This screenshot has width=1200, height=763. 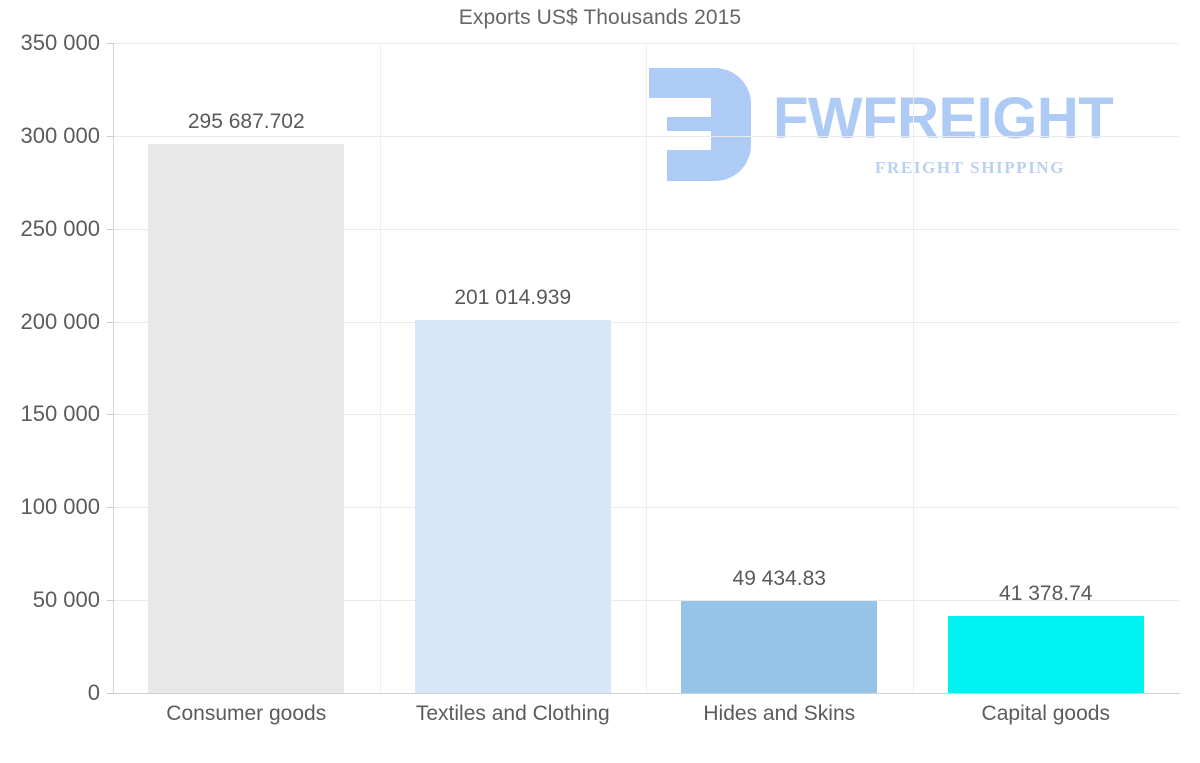 What do you see at coordinates (779, 713) in the screenshot?
I see `x-axis-tick-label: Hides and Skins` at bounding box center [779, 713].